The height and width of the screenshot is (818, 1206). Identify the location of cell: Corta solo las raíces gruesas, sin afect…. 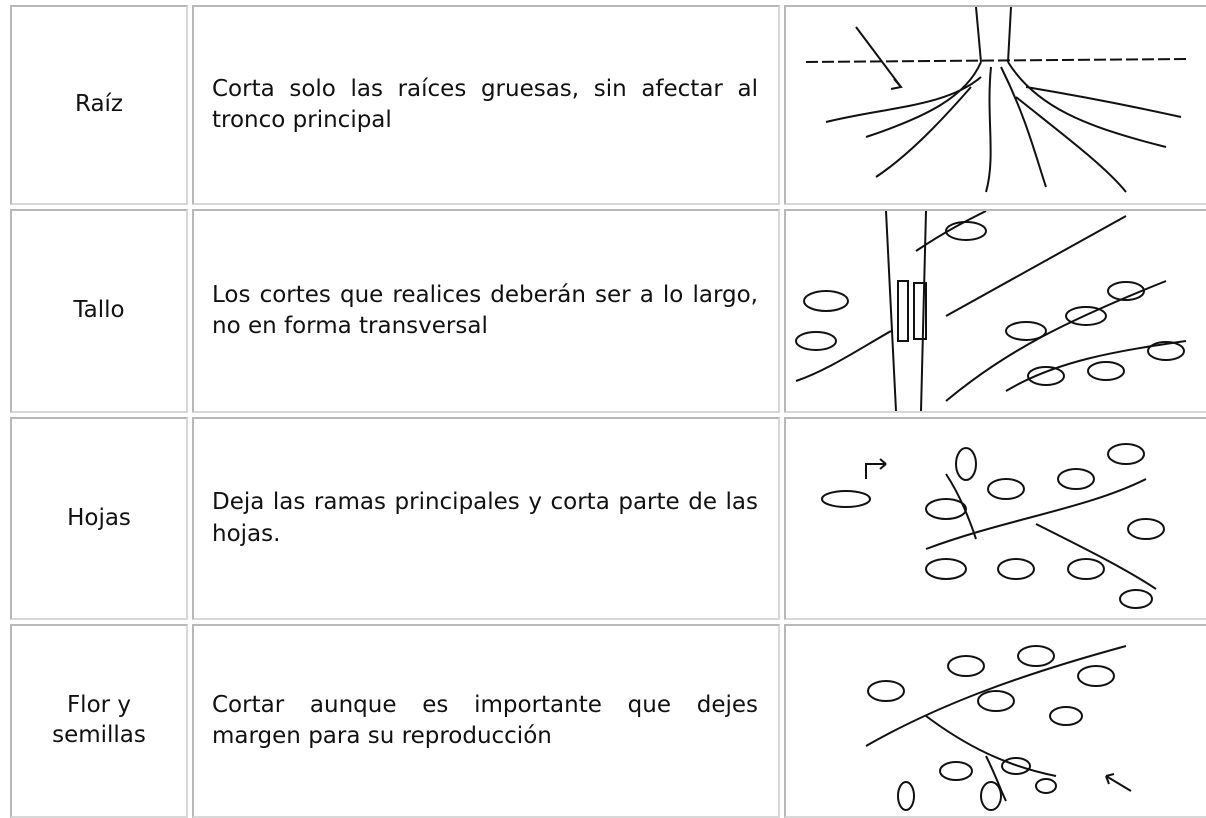
(486, 105).